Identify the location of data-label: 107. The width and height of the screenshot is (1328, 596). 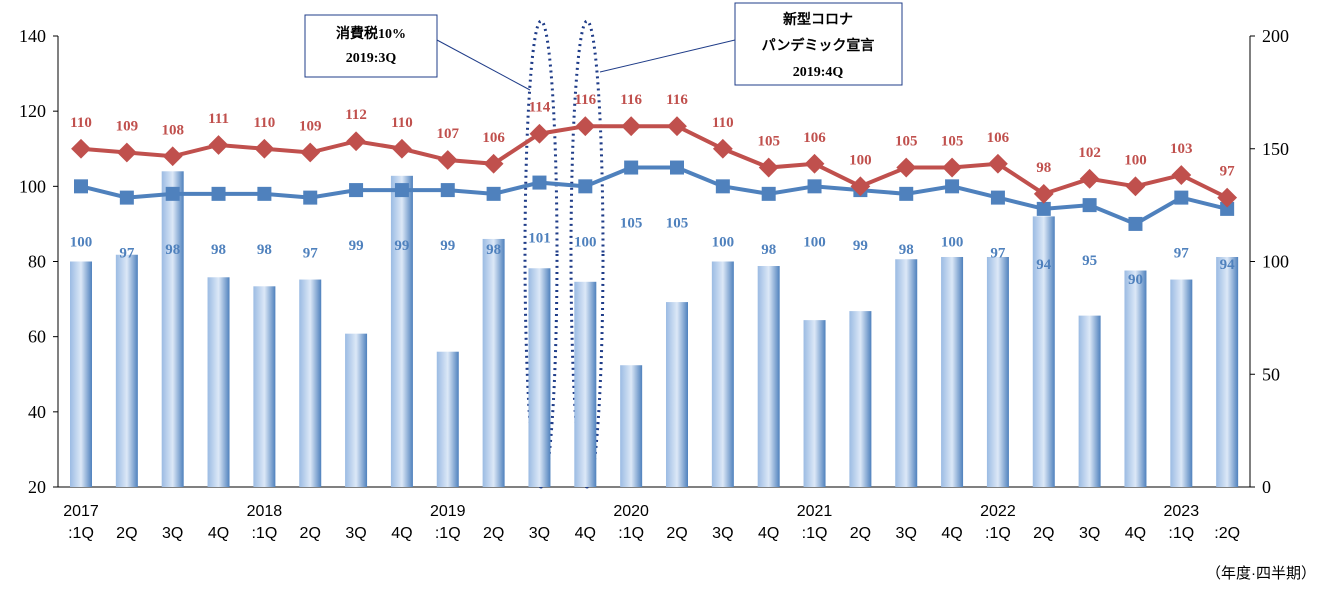
(448, 134).